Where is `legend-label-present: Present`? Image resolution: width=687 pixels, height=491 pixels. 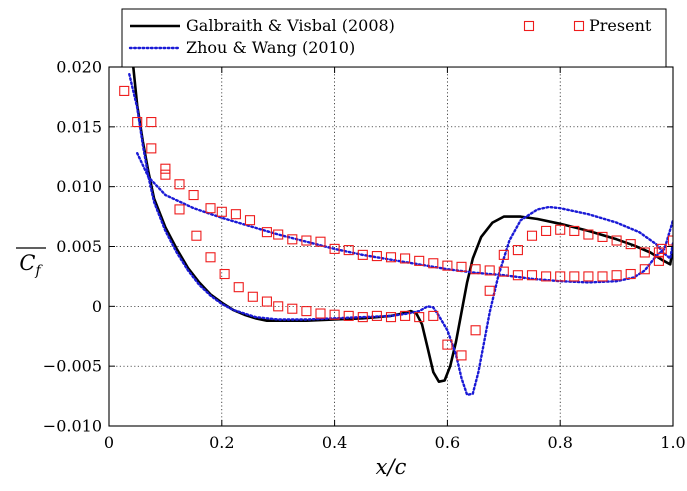
legend-label-present: Present is located at coordinates (620, 25).